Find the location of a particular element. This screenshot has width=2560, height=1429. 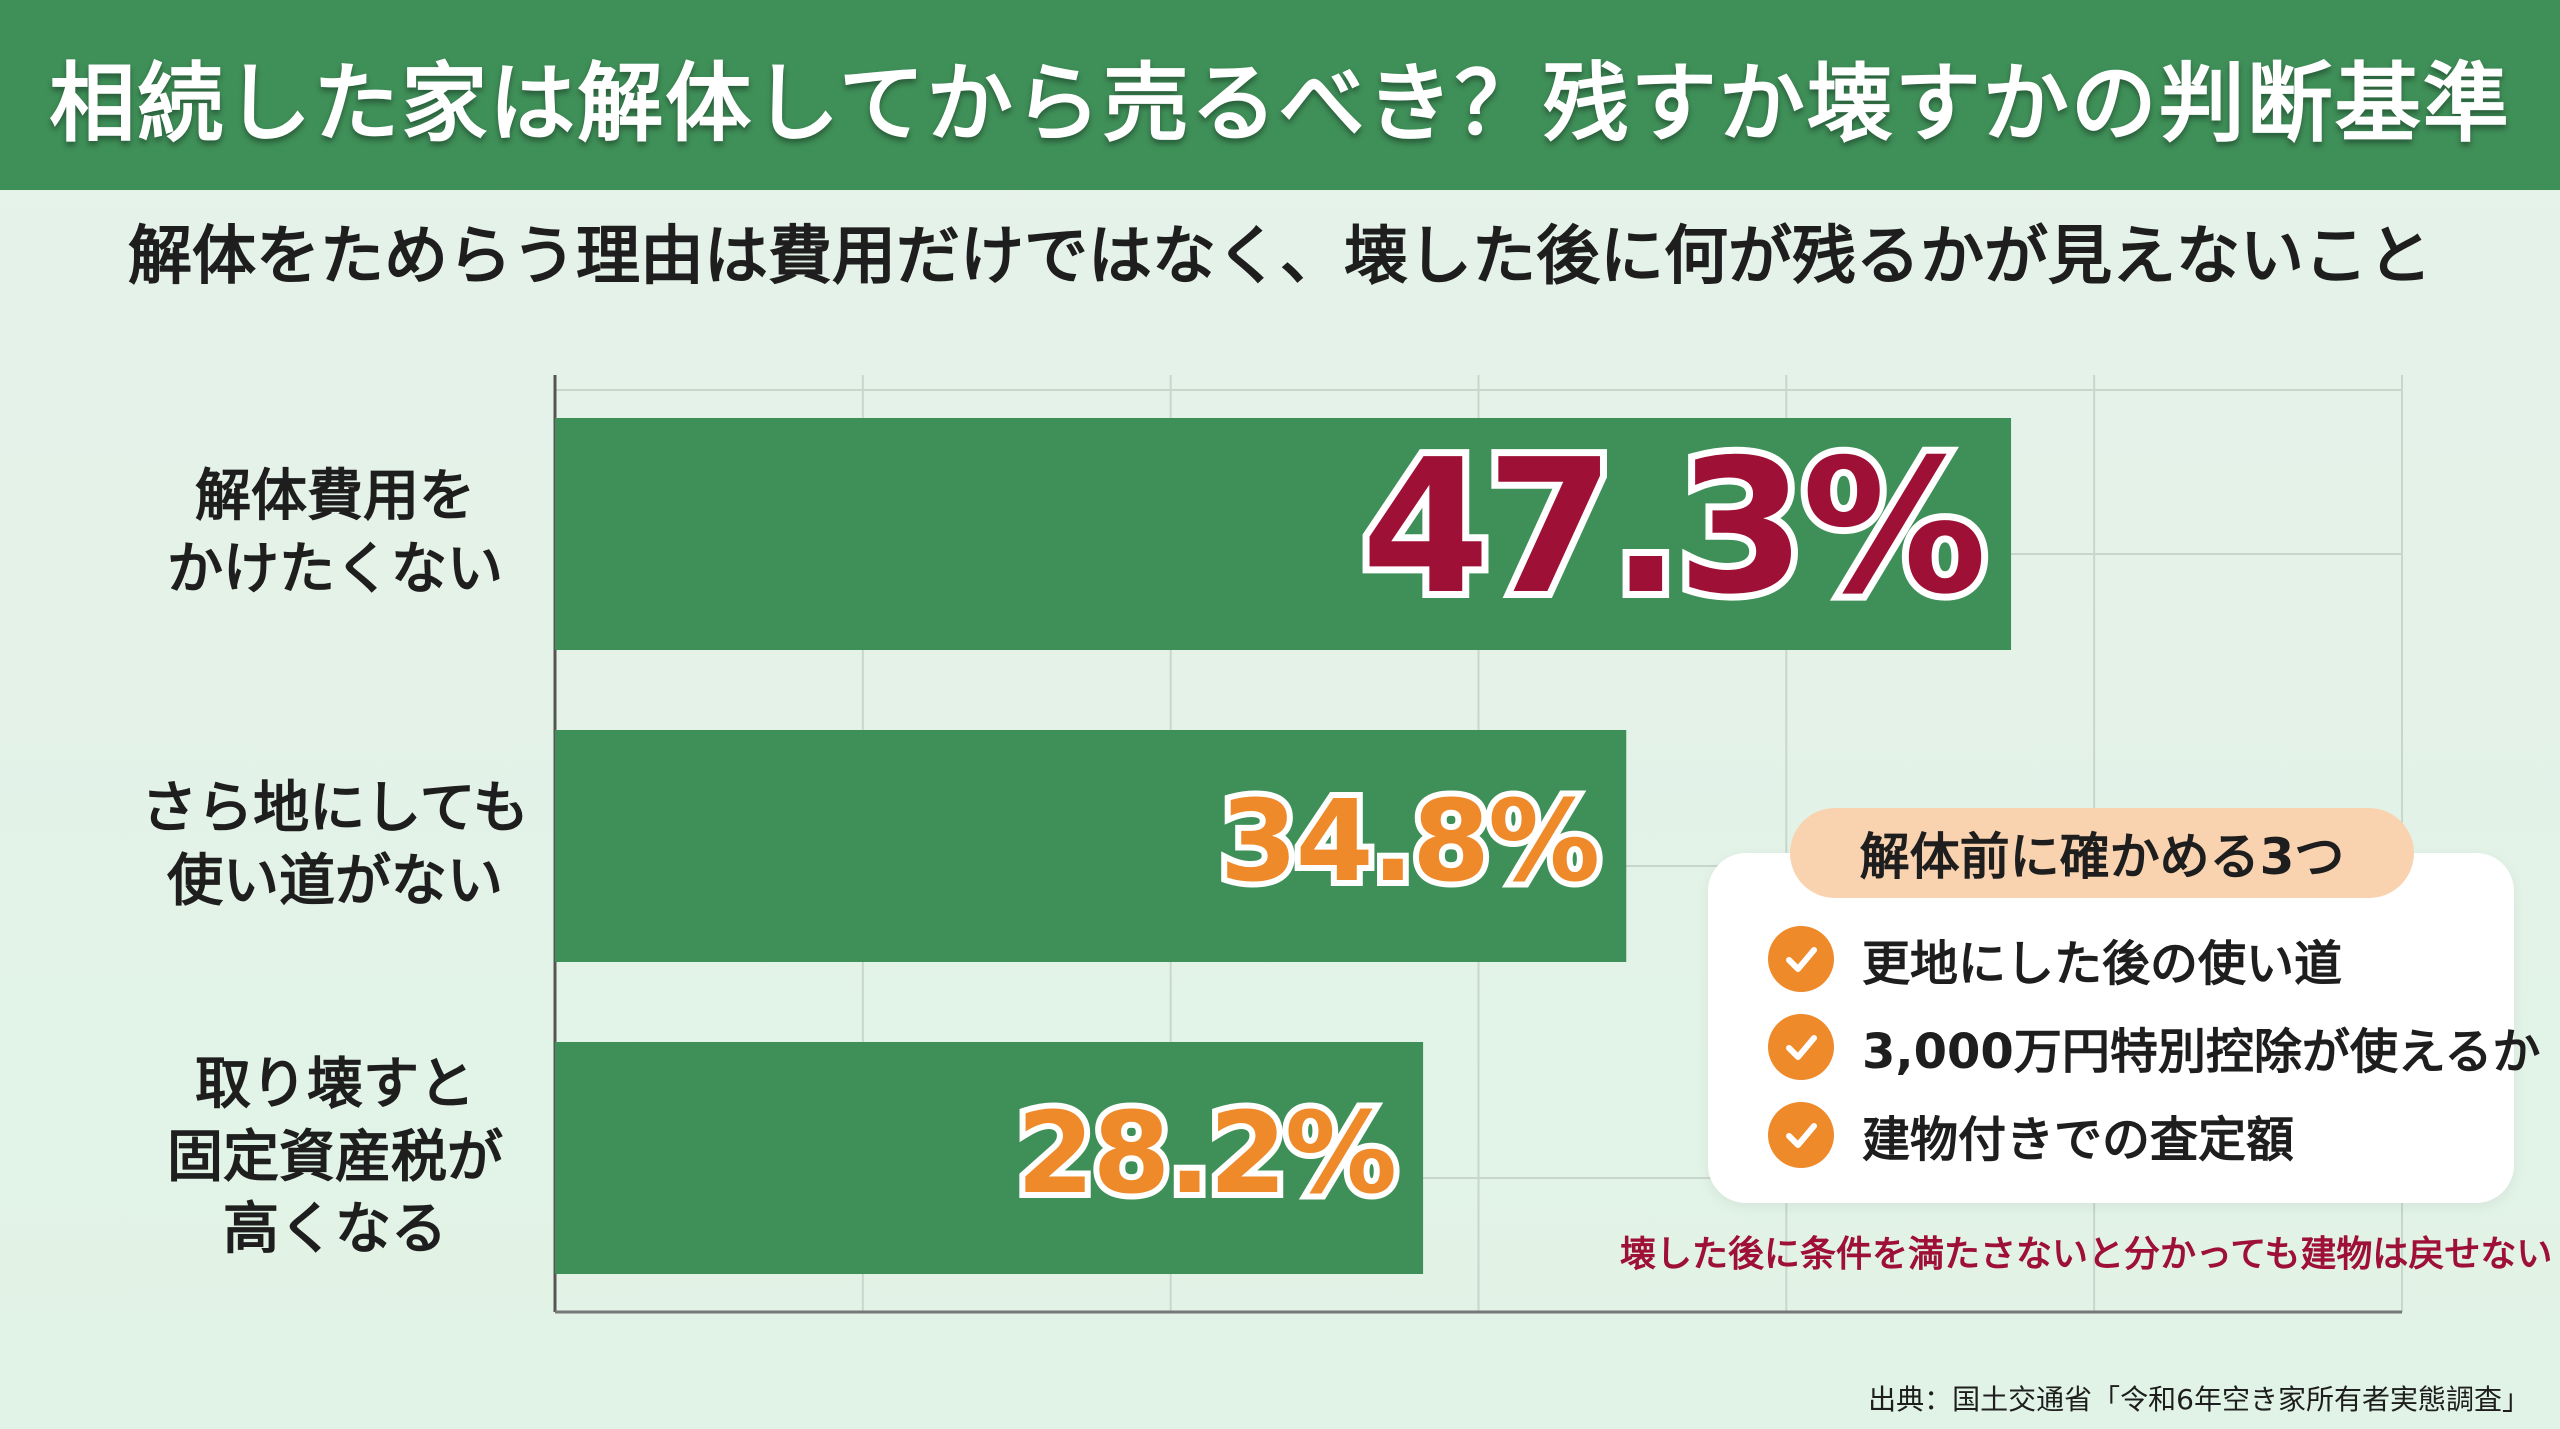

page-title: 相続した家は解体してから売るべき？残すか壊すかの判断基準 is located at coordinates (1280, 103).